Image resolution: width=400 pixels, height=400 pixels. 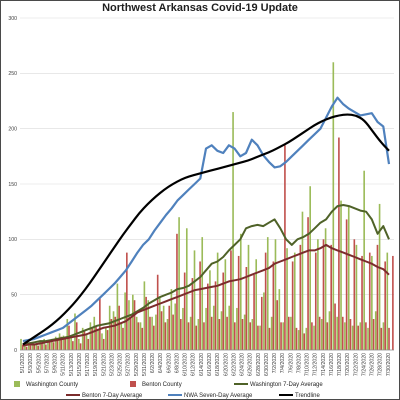 What do you see at coordinates (307, 396) in the screenshot?
I see `legend-label: Trendline` at bounding box center [307, 396].